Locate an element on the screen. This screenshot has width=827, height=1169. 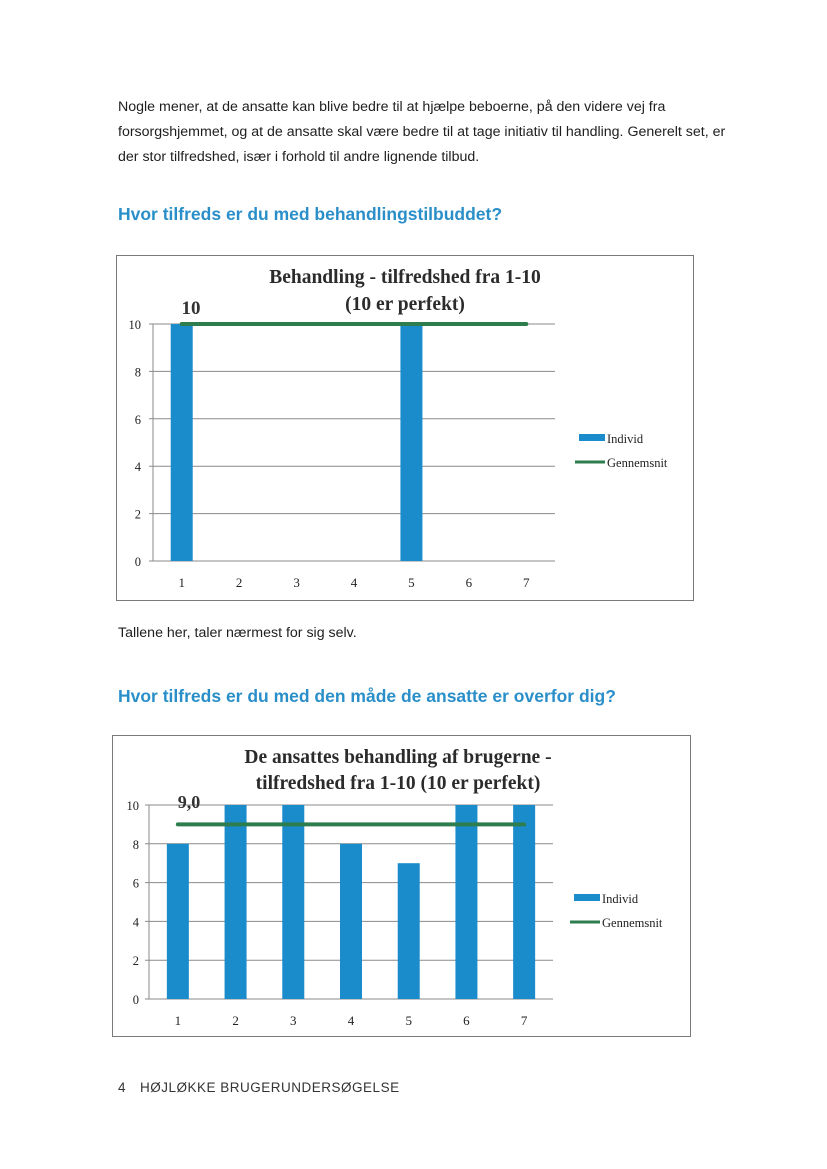
chart-title-line: tilfredshed fra 1-10 (10 er perfekt) is located at coordinates (398, 783).